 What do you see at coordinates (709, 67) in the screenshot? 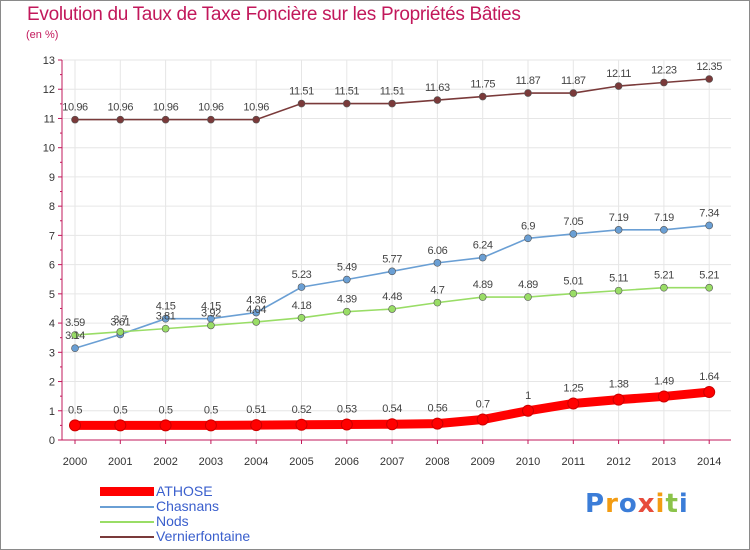
I see `data-label: 12.35` at bounding box center [709, 67].